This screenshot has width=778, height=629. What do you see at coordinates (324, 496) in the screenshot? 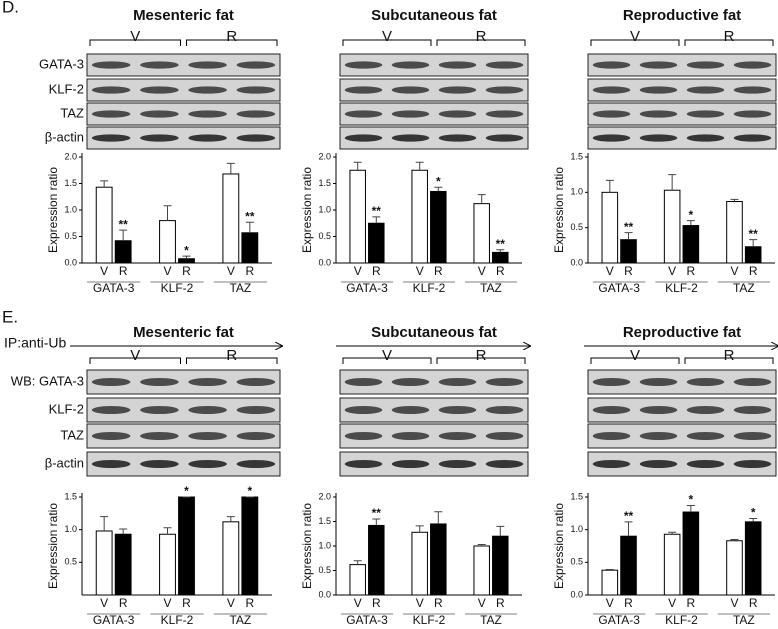
I see `y-tick-label: 2.0` at bounding box center [324, 496].